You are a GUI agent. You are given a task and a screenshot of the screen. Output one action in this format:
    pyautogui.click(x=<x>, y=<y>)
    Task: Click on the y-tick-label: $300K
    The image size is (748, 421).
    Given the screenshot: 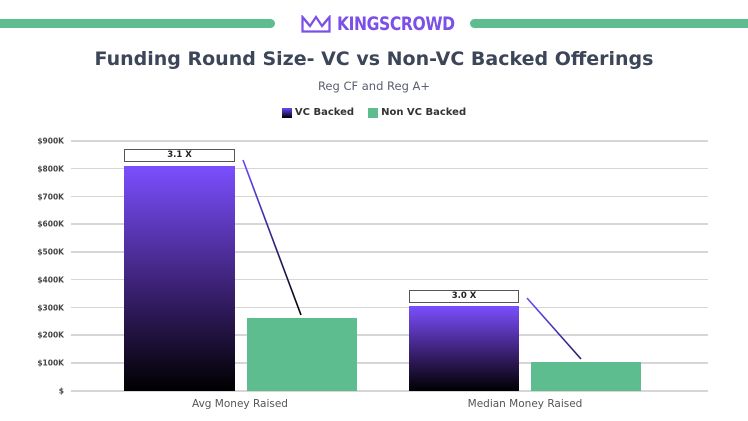 What is the action you would take?
    pyautogui.click(x=50, y=308)
    